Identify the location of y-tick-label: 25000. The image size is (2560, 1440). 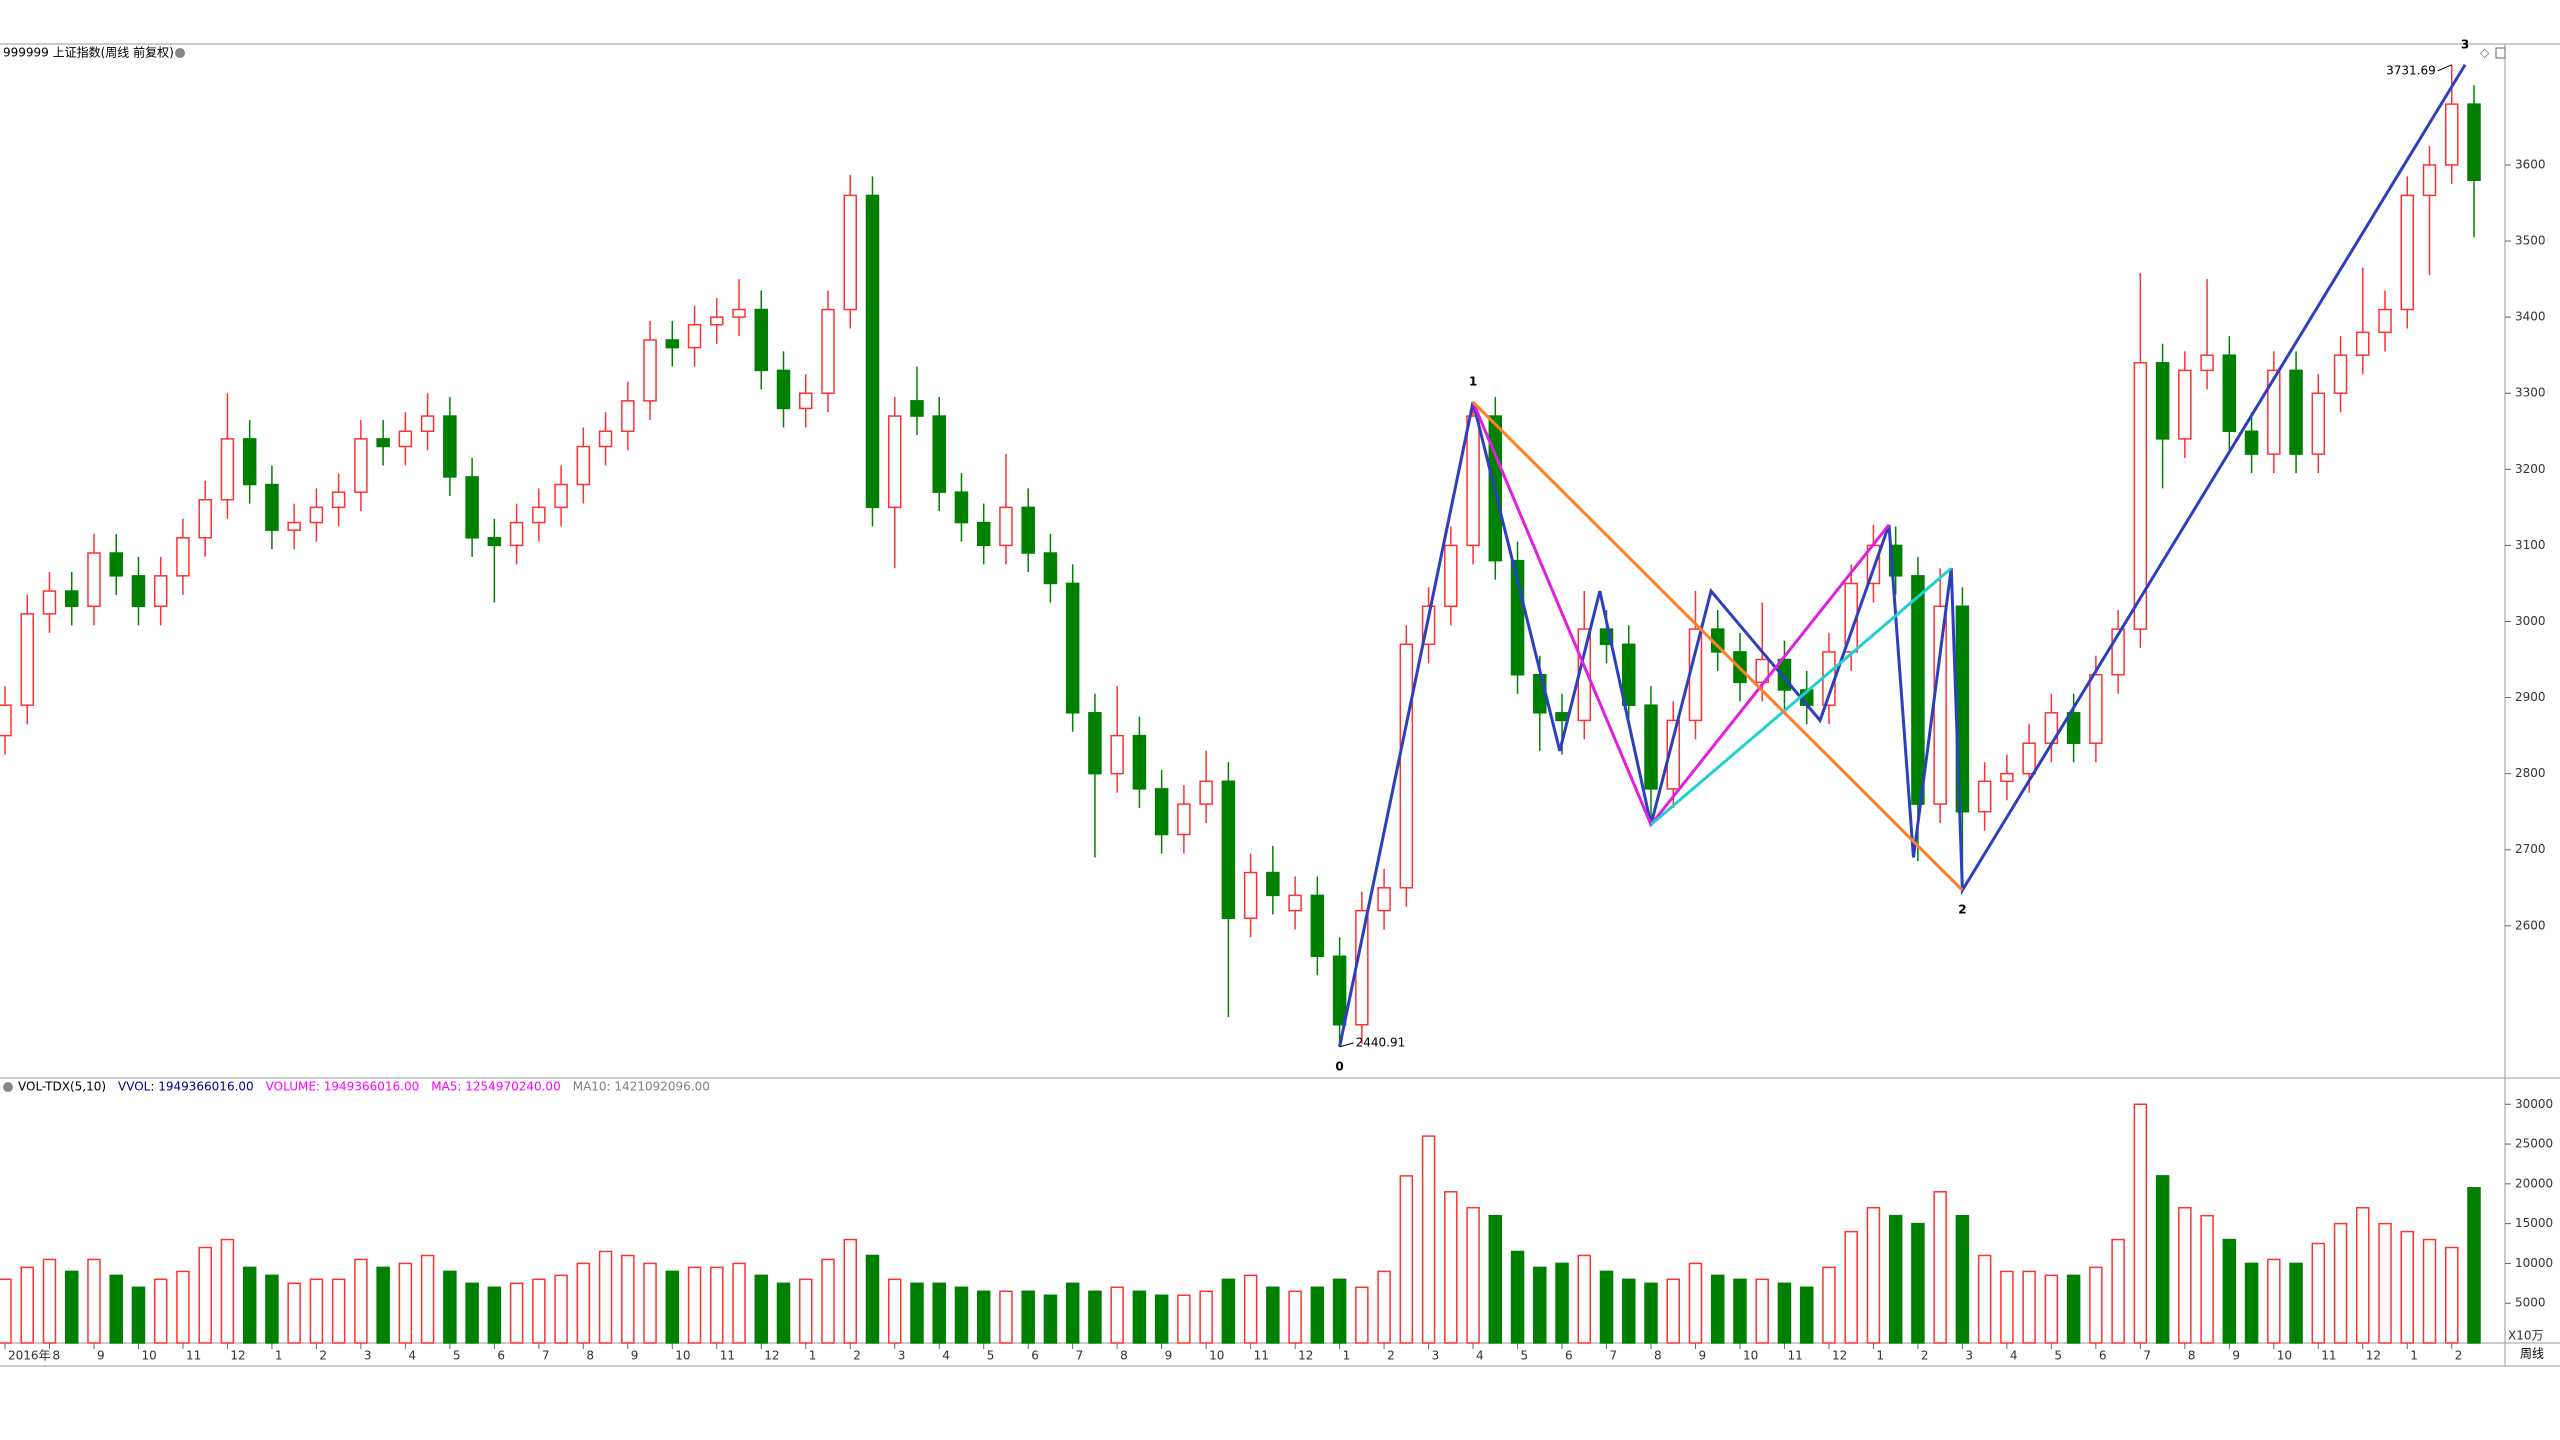
(2534, 1144).